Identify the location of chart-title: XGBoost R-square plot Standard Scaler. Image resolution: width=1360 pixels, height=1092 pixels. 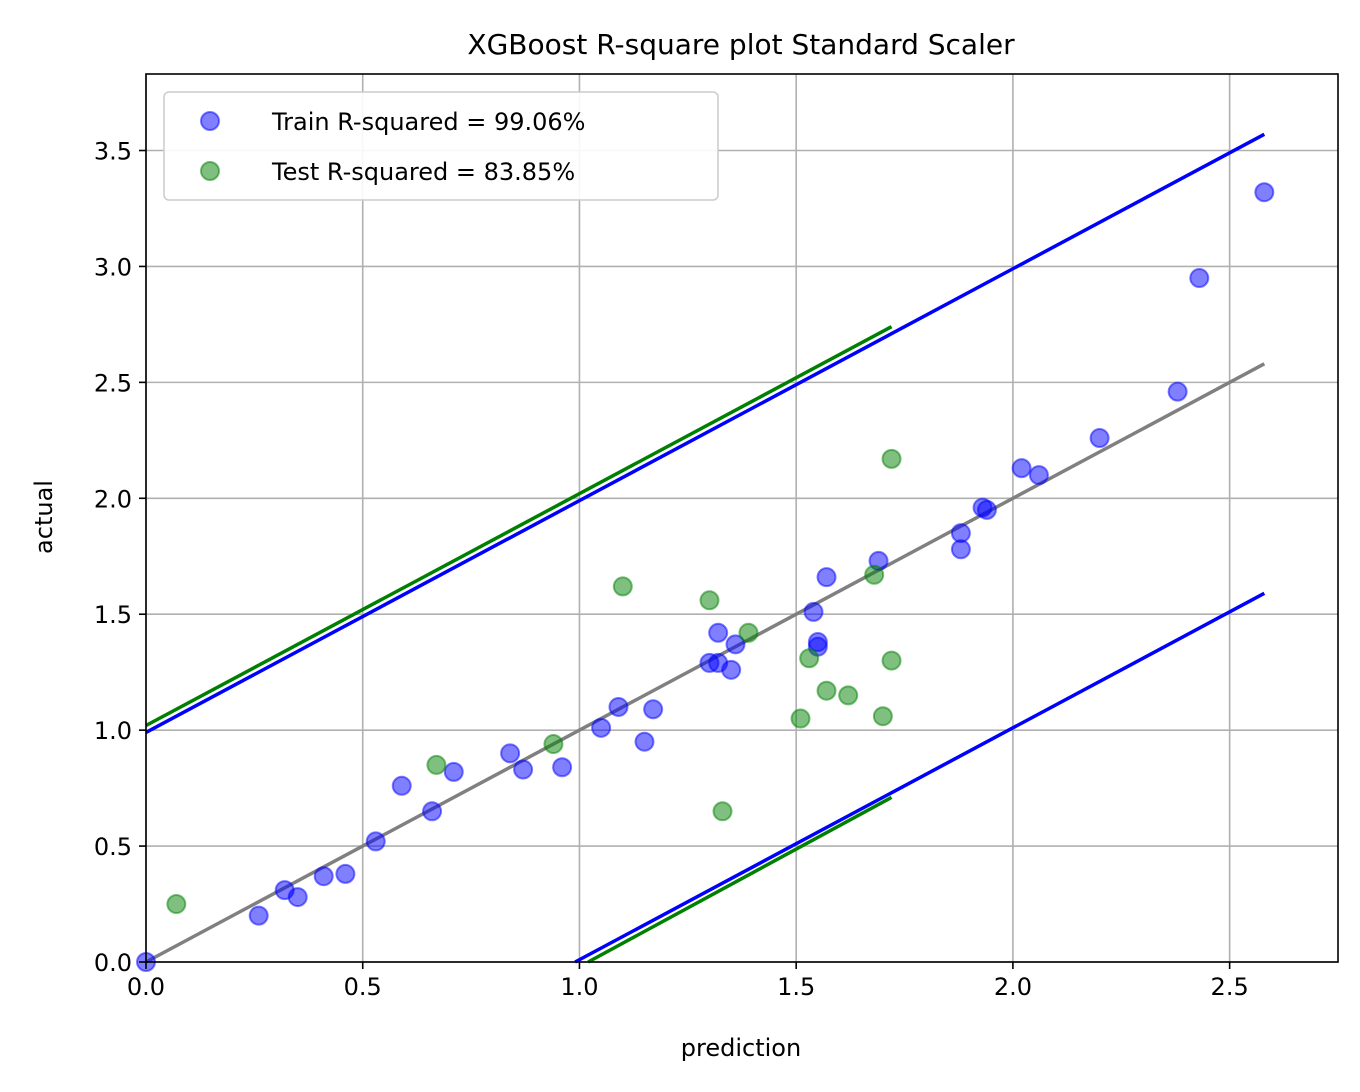
(741, 44).